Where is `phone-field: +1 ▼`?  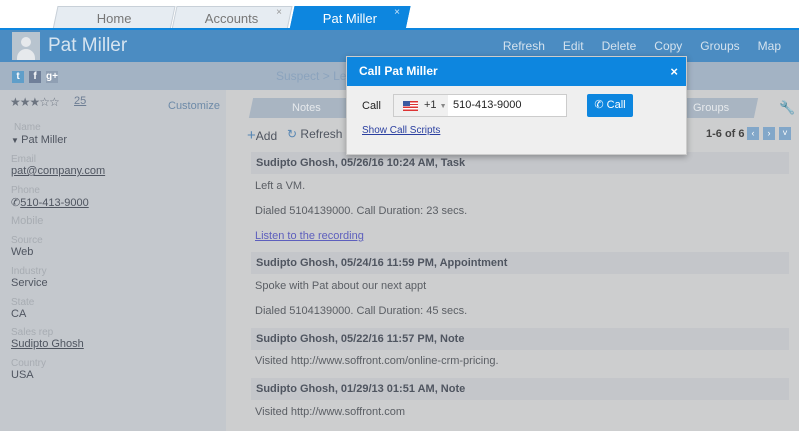 phone-field: +1 ▼ is located at coordinates (480, 105).